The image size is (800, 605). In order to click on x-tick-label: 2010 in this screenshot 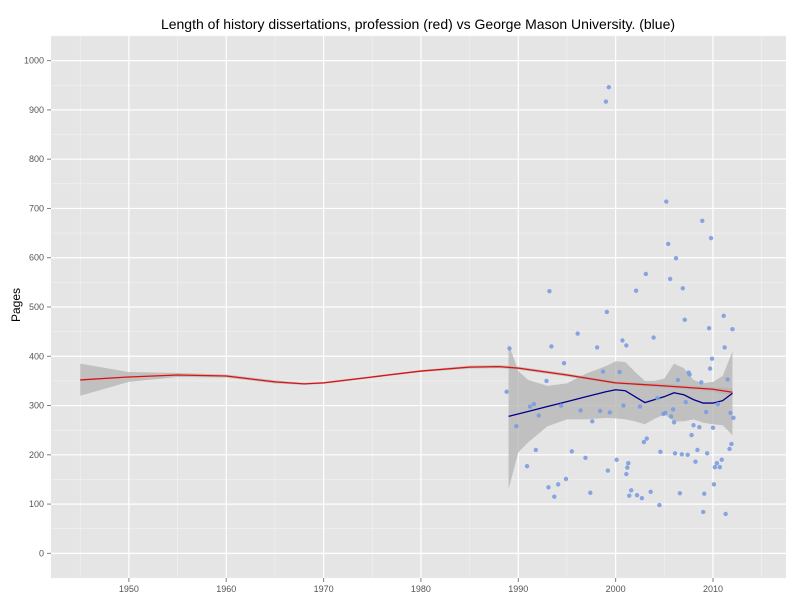, I will do `click(713, 589)`.